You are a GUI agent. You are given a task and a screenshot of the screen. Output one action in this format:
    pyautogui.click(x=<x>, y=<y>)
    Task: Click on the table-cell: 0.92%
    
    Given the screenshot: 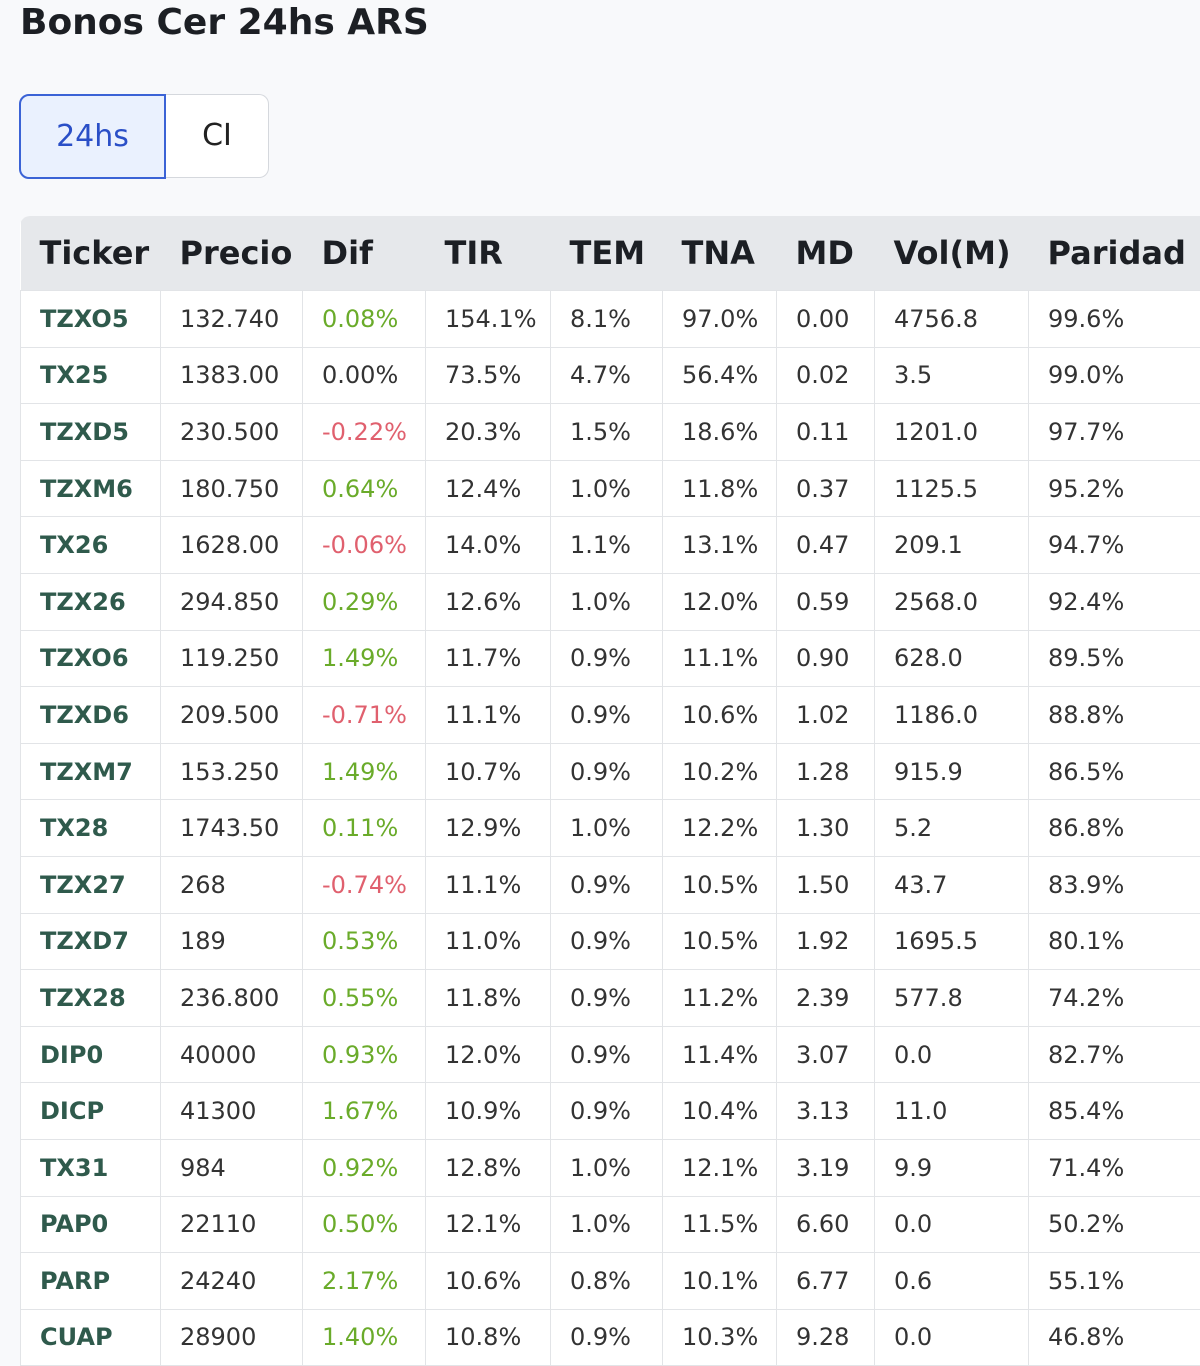 What is the action you would take?
    pyautogui.click(x=364, y=1167)
    